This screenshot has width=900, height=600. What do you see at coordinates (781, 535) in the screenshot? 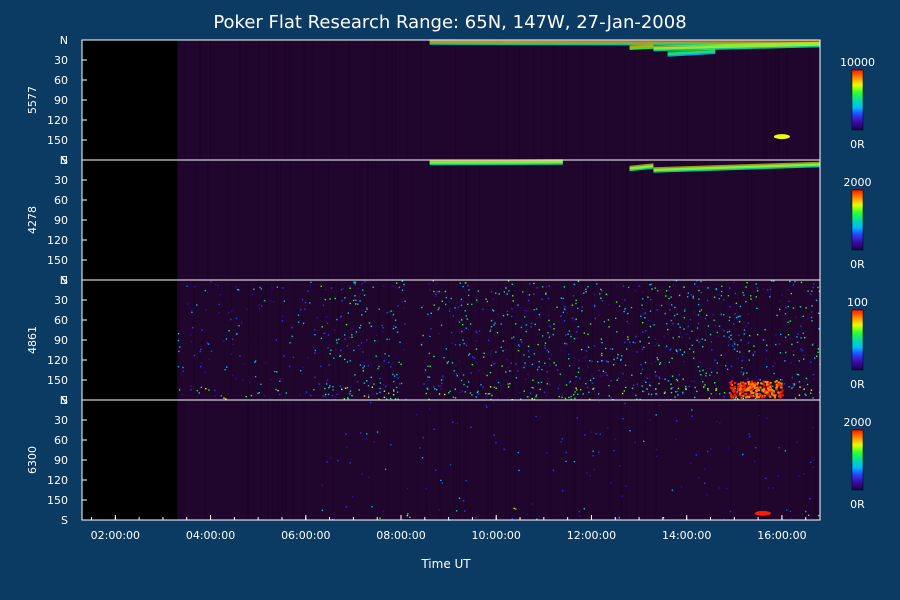
I see `x-tick-label: 16:00:00` at bounding box center [781, 535].